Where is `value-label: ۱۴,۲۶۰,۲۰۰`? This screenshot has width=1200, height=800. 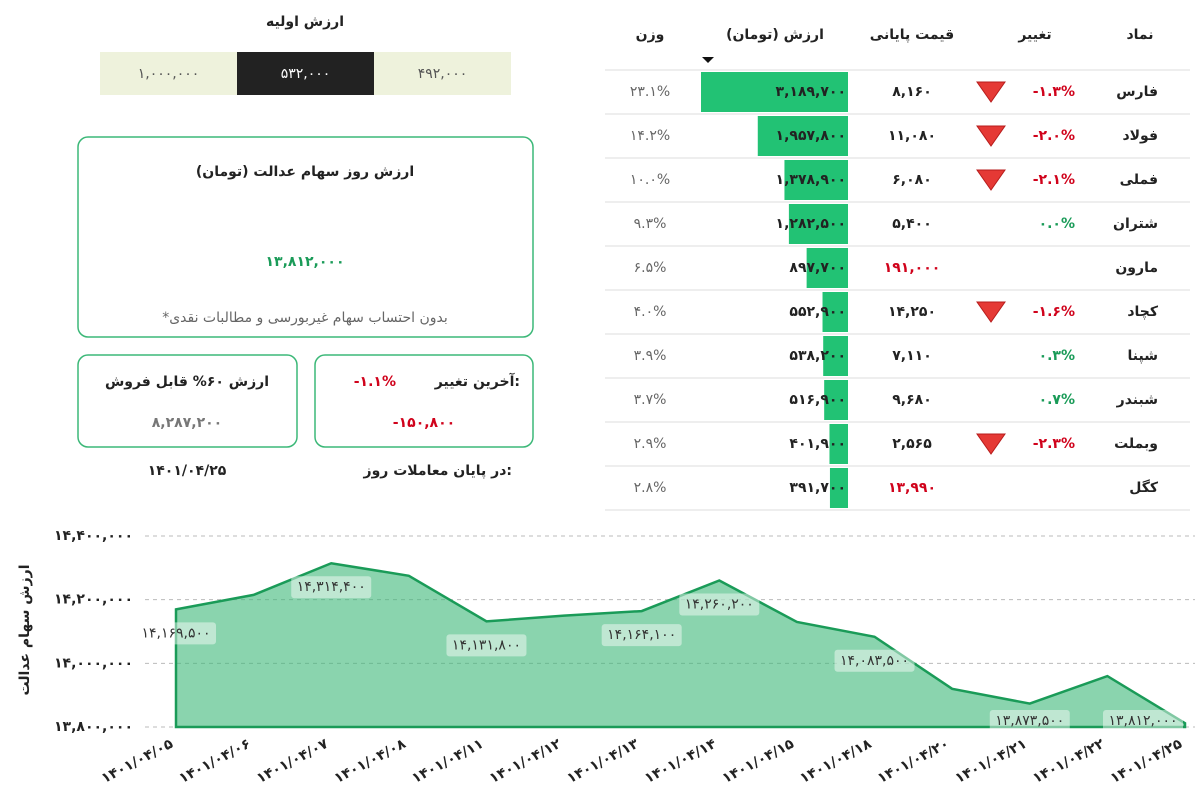
value-label: ۱۴,۲۶۰,۲۰۰ is located at coordinates (719, 605).